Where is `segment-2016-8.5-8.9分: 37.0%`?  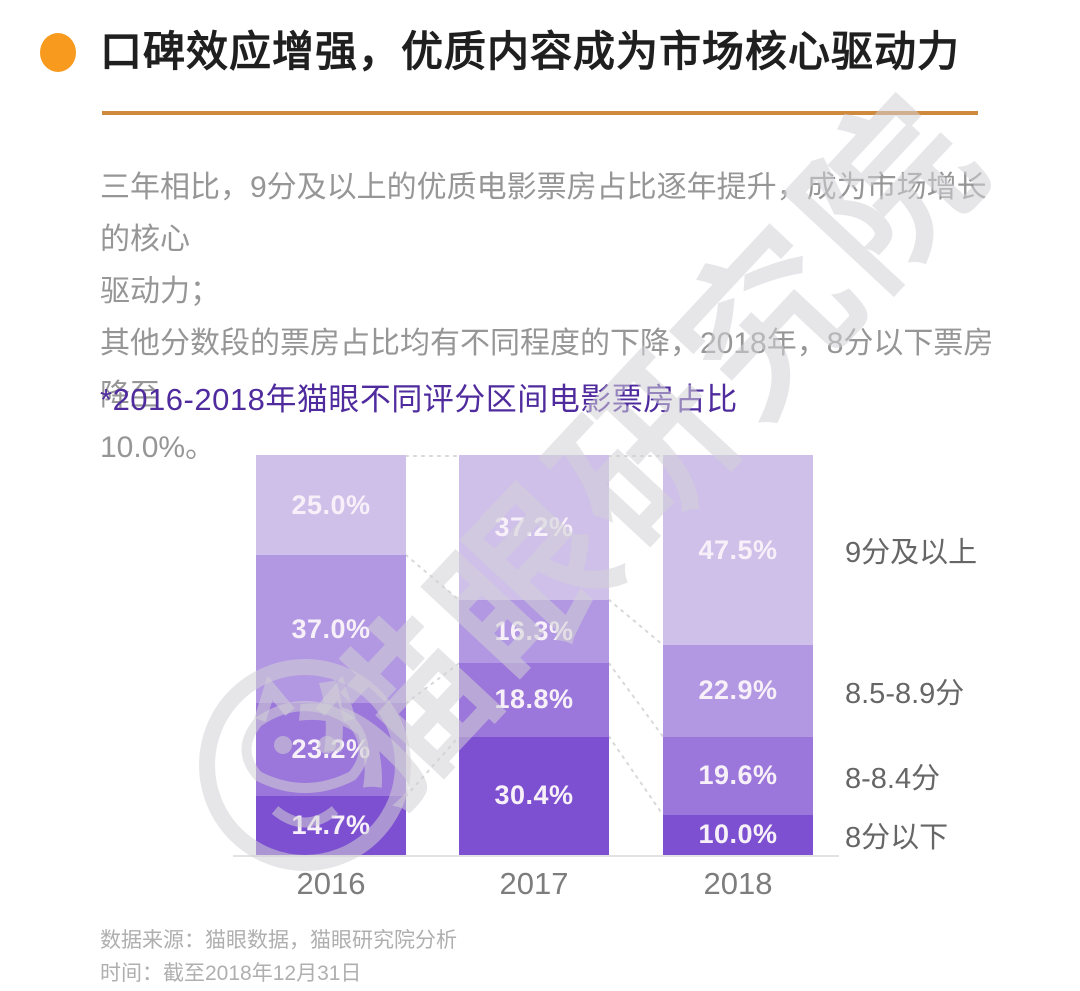 segment-2016-8.5-8.9分: 37.0% is located at coordinates (331, 629).